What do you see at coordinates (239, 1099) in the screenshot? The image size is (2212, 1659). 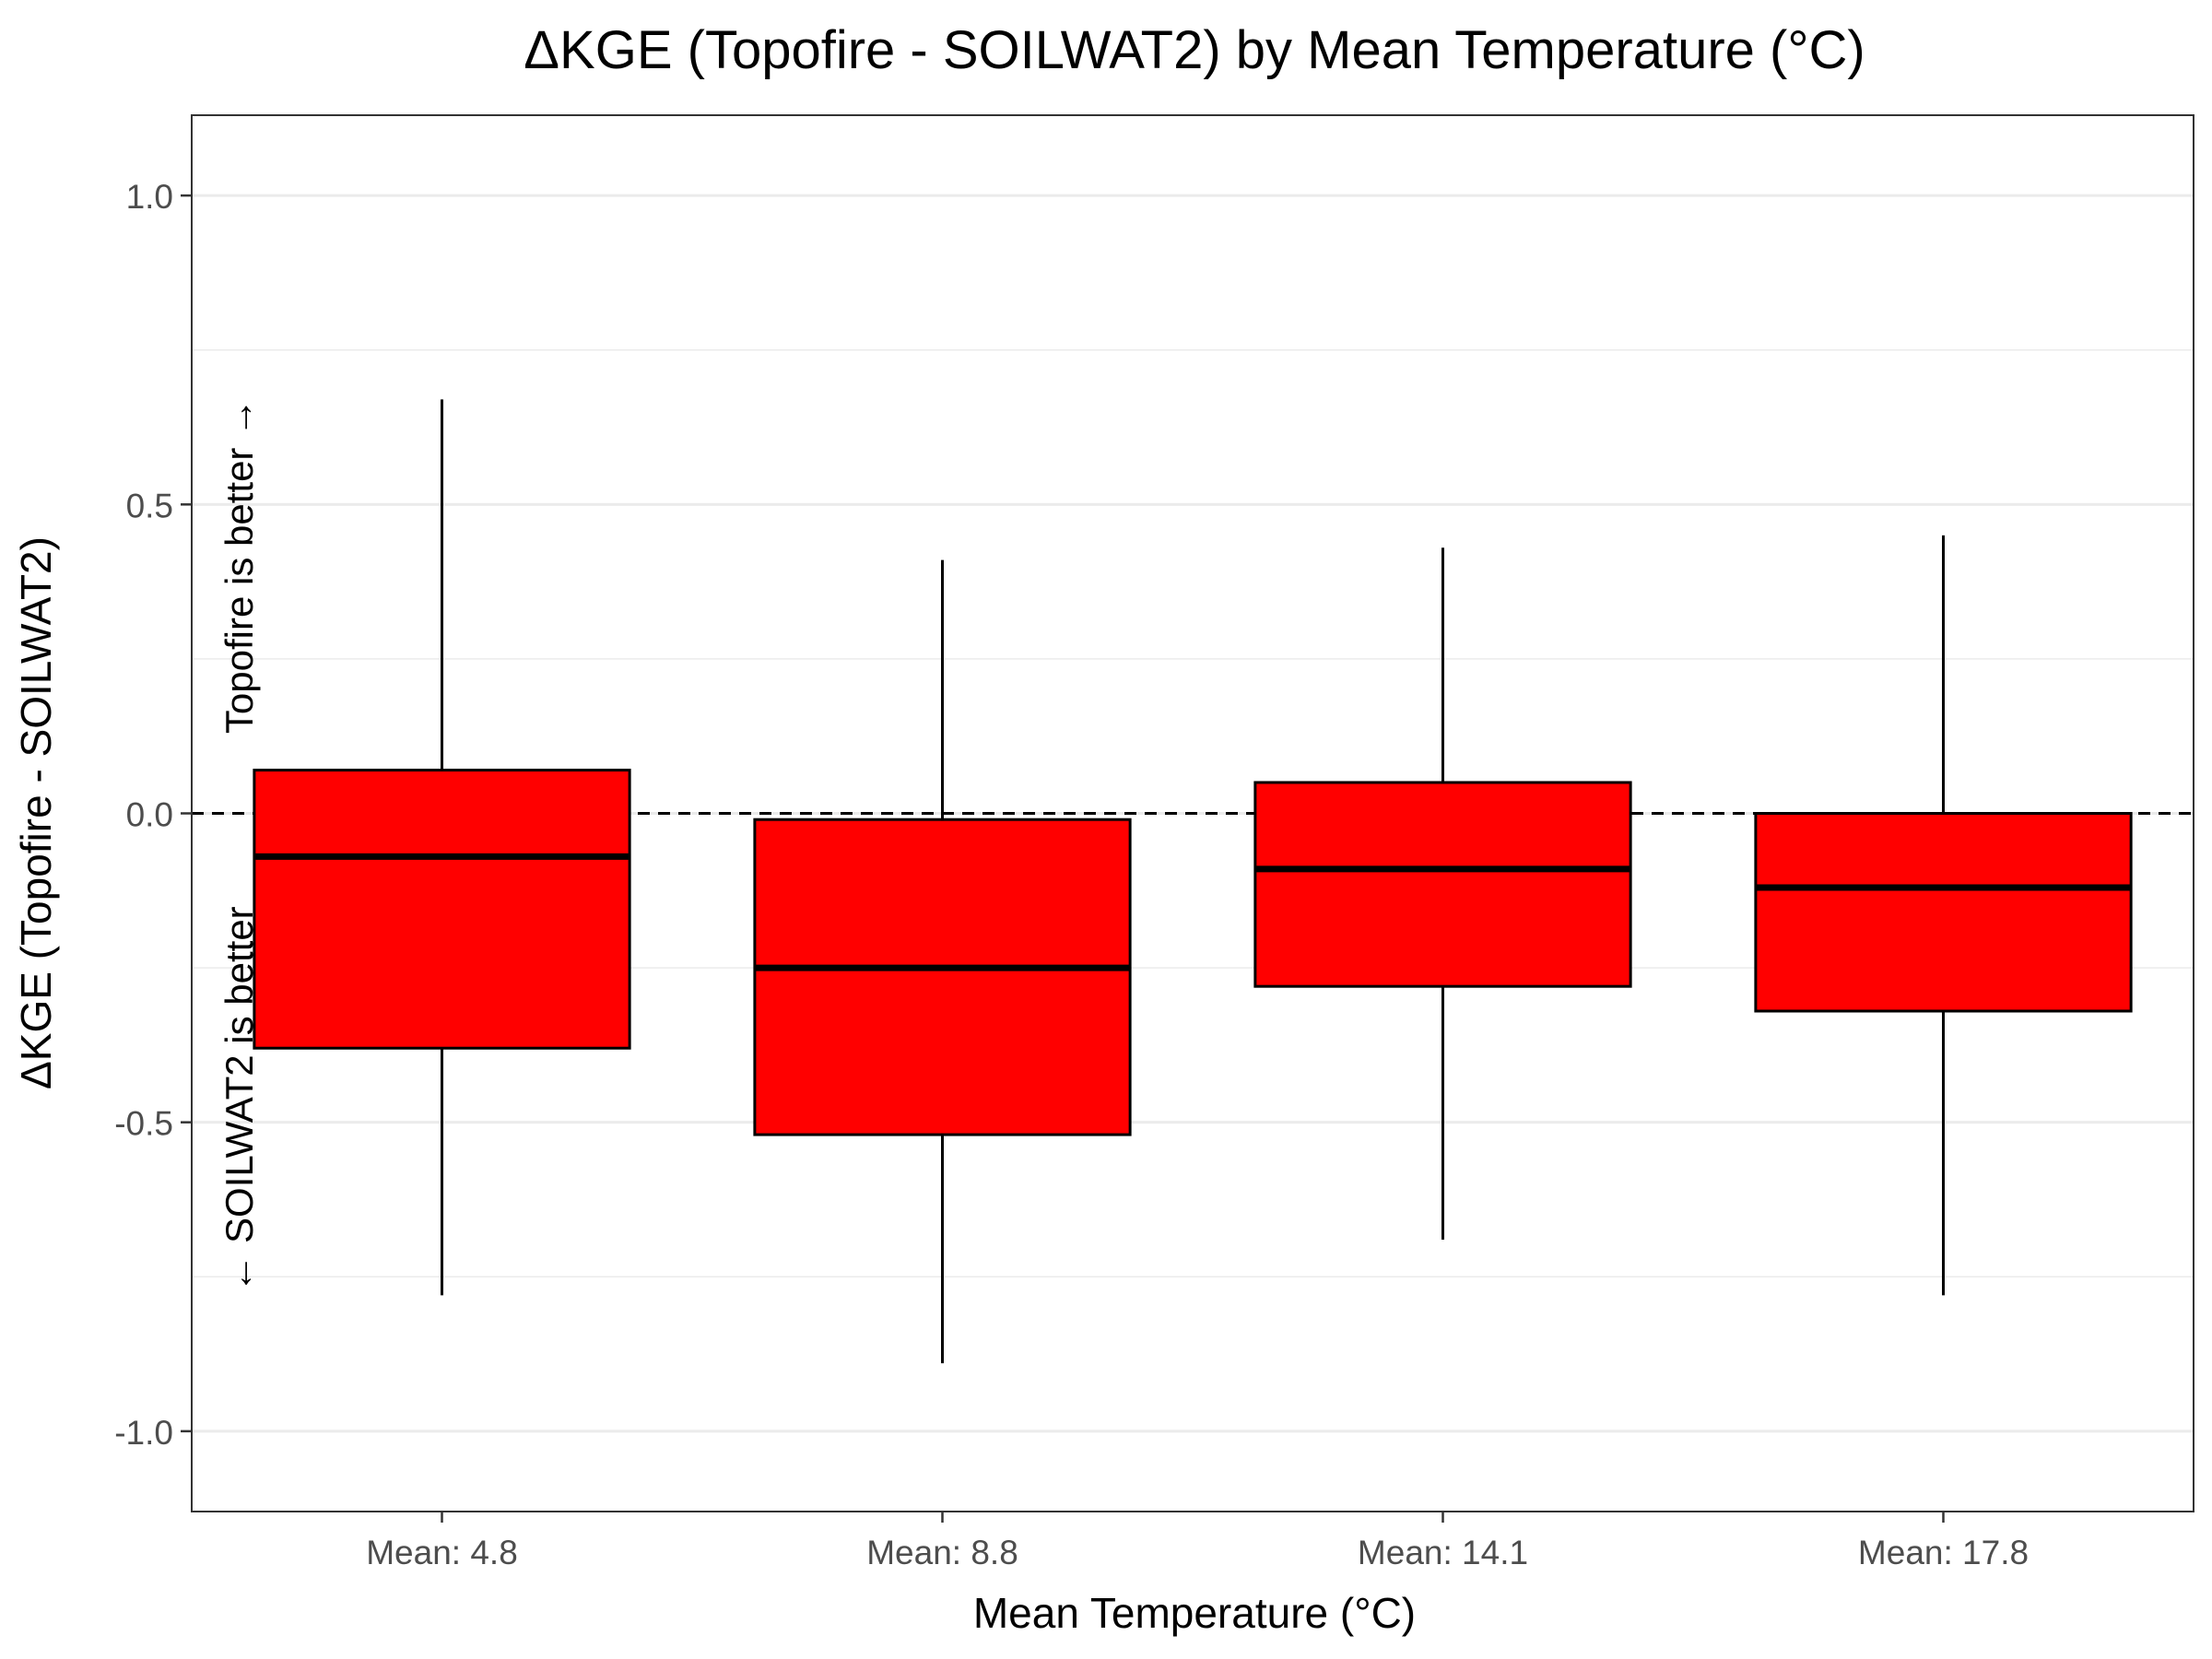 I see `annotation-soilwat2-better: ← SOILWAT2 is better` at bounding box center [239, 1099].